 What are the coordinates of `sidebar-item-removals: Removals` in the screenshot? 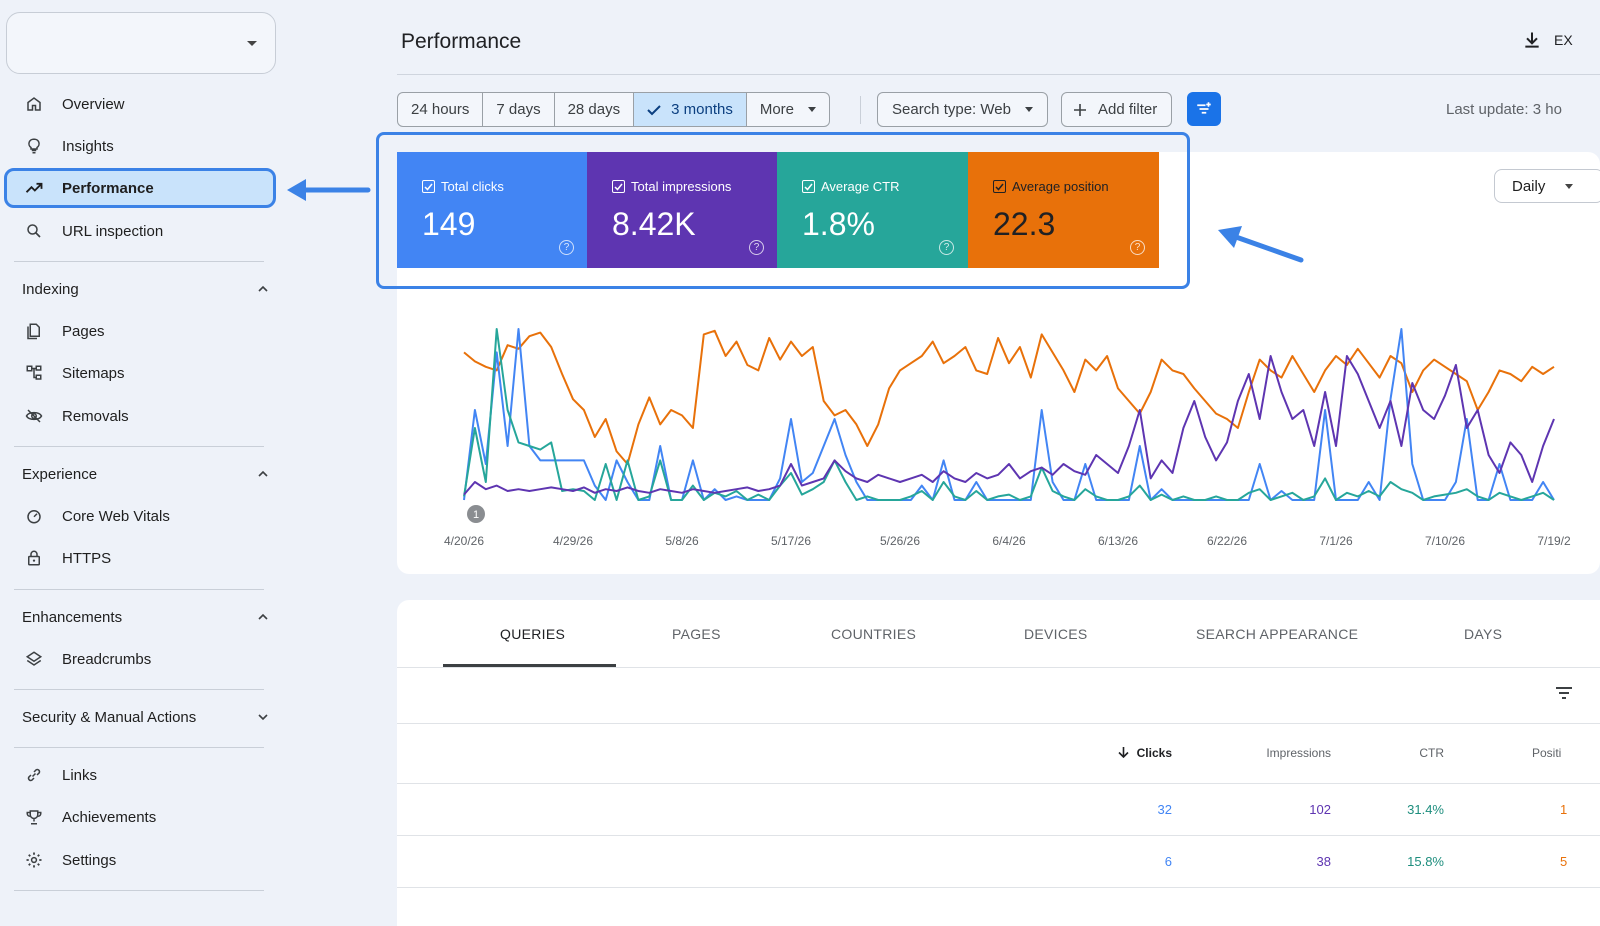 It's located at (140, 416).